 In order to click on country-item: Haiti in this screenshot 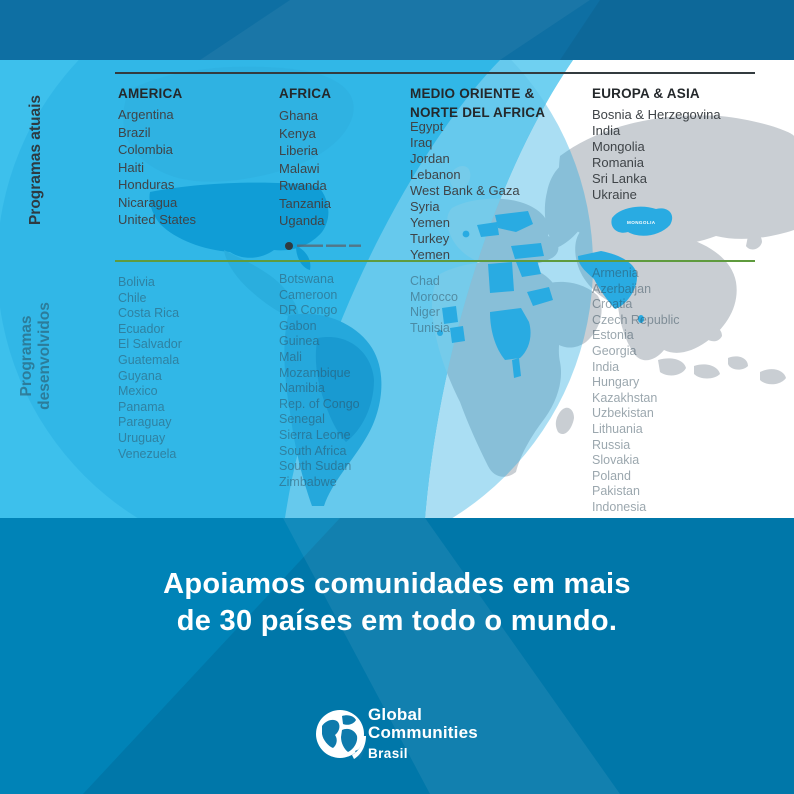, I will do `click(131, 167)`.